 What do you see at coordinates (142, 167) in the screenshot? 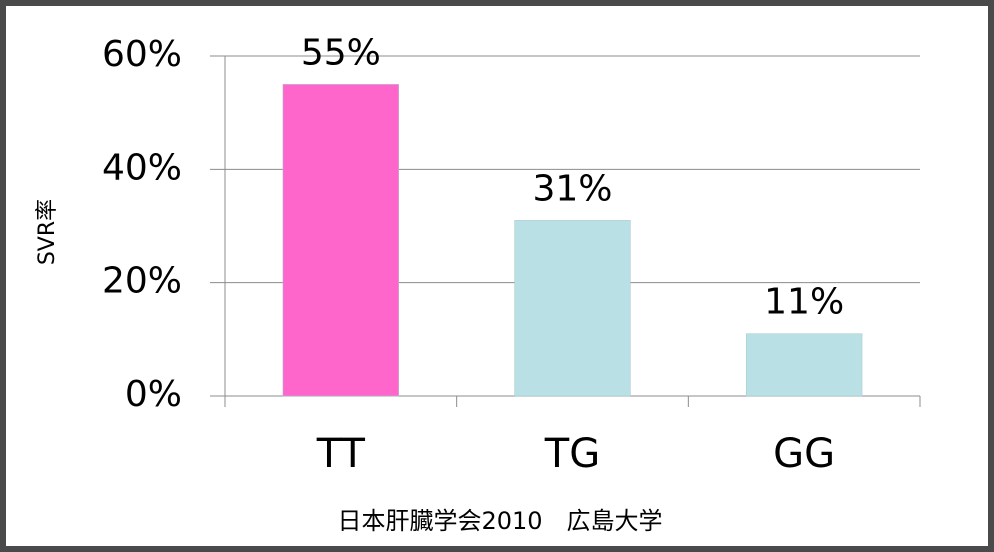
I see `y-tick-label: 40%` at bounding box center [142, 167].